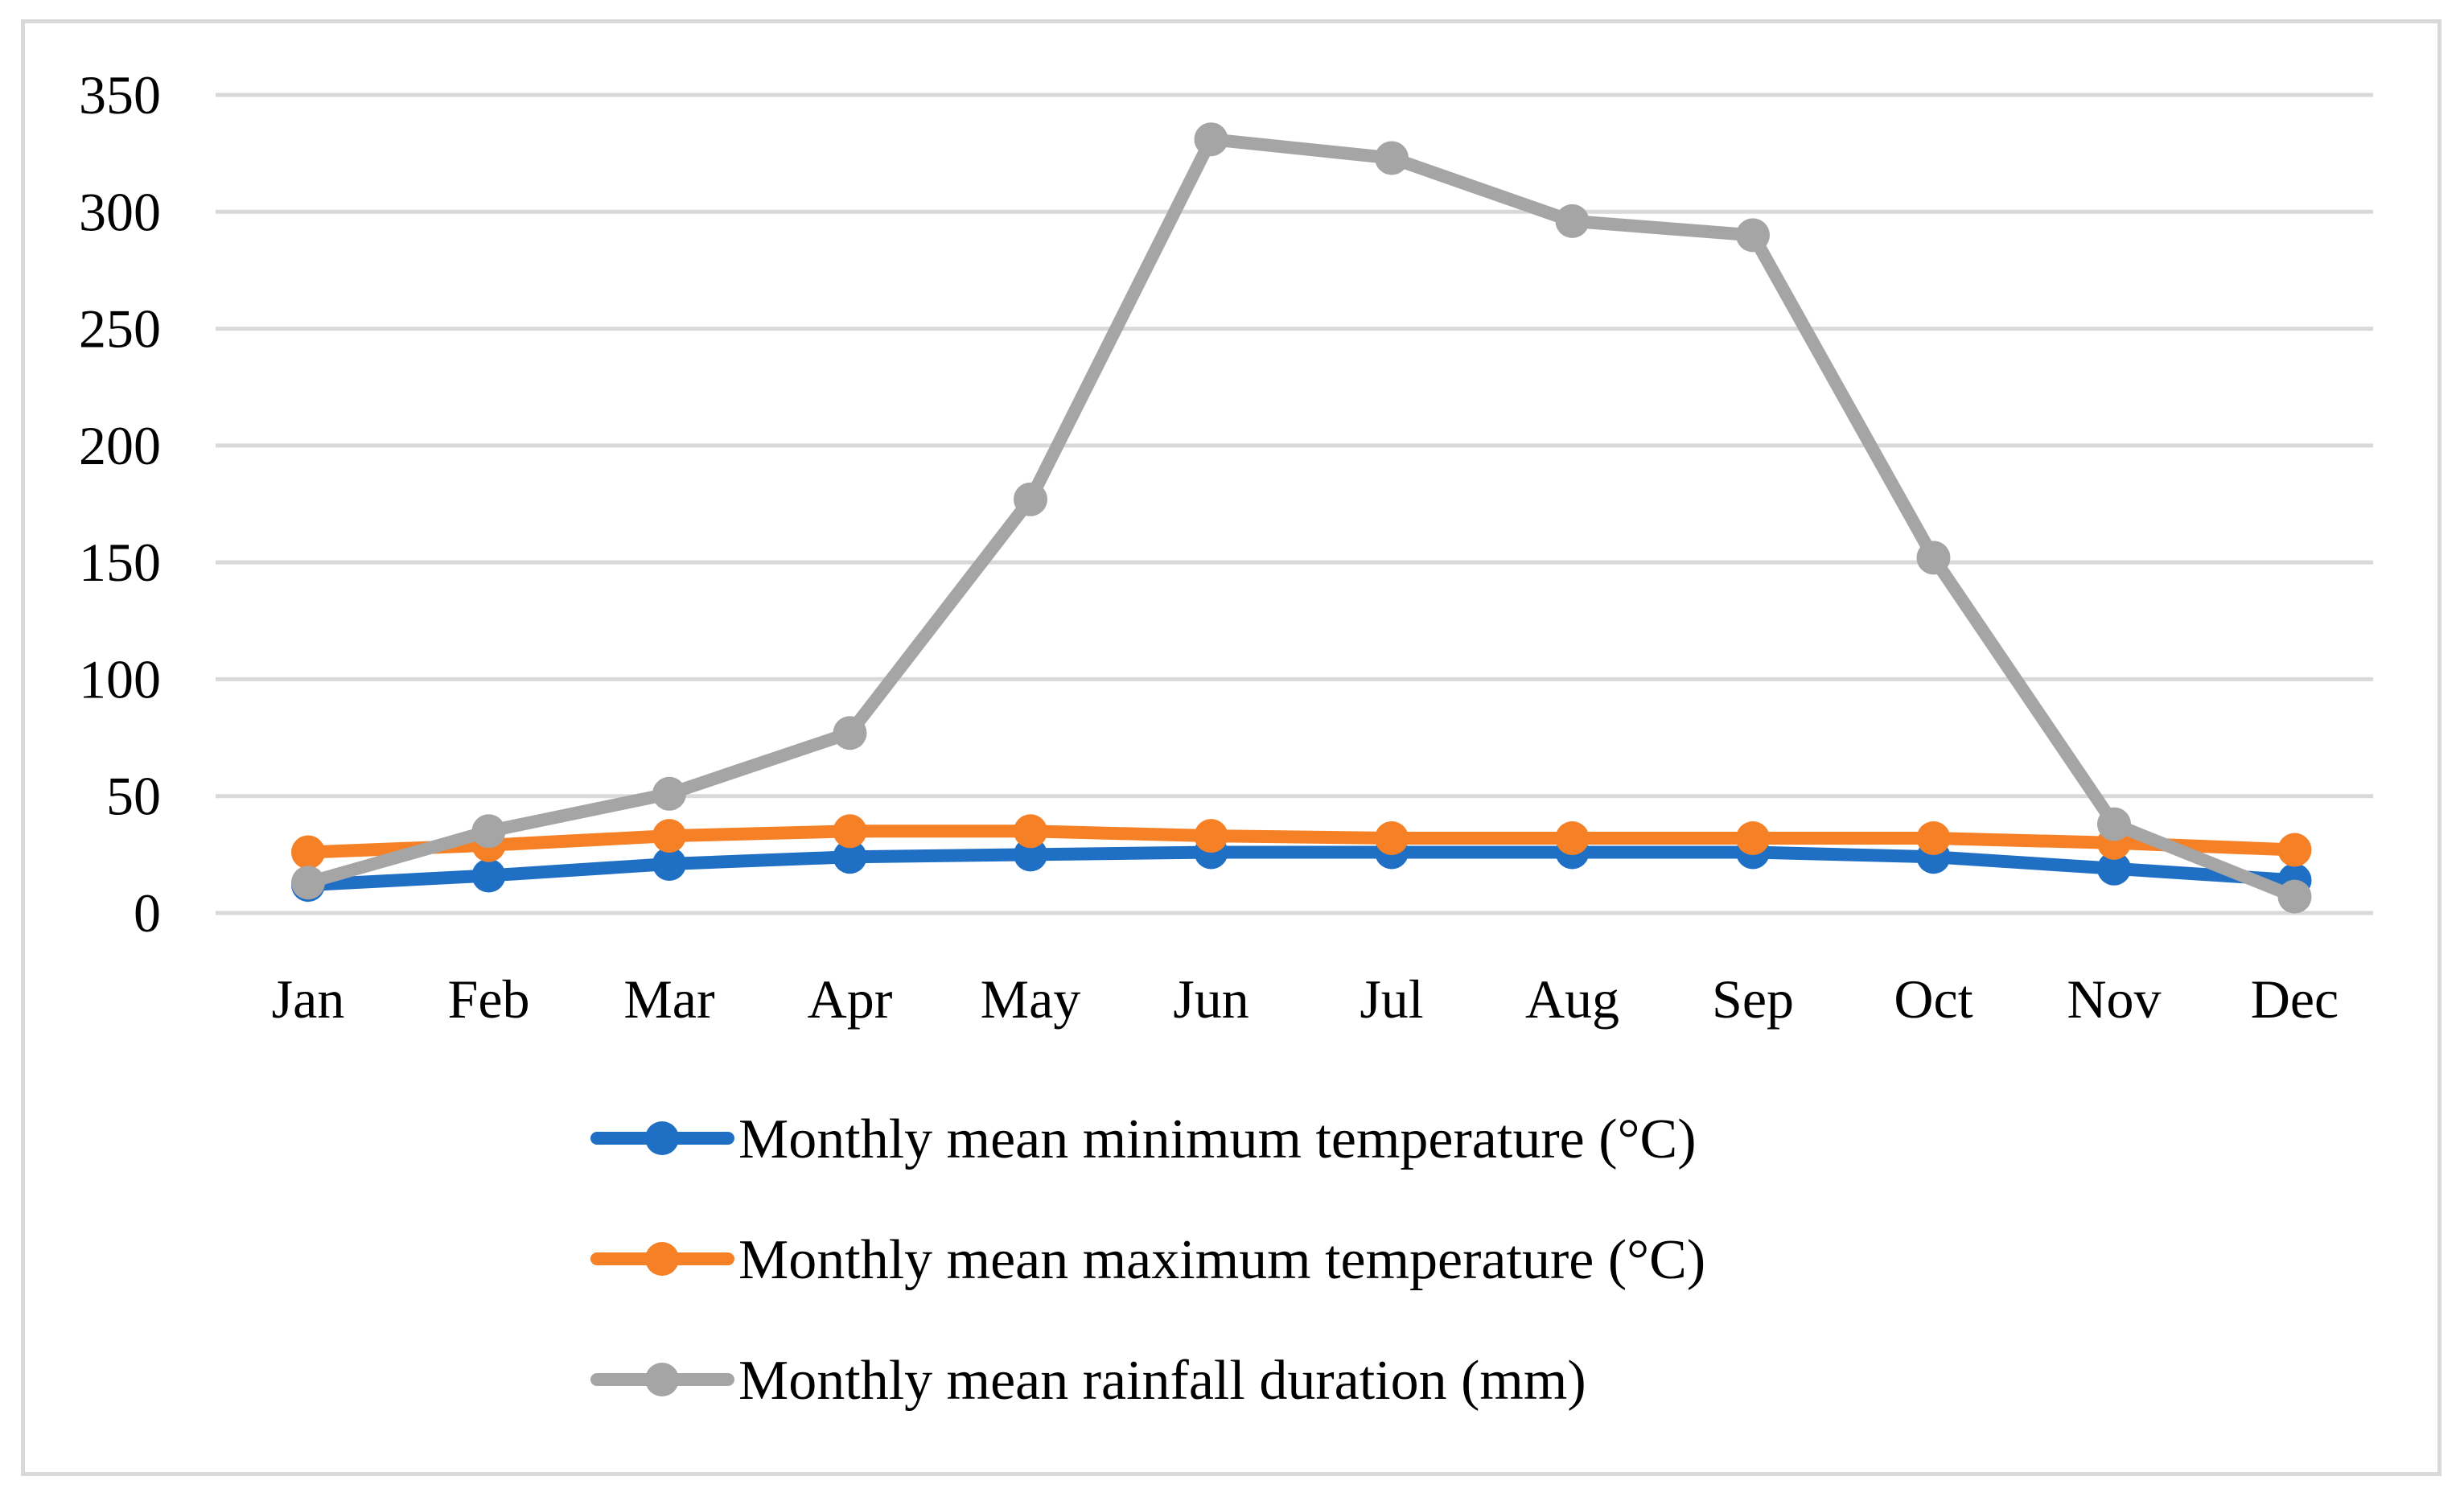 Image resolution: width=2464 pixels, height=1501 pixels. Describe the element at coordinates (1210, 999) in the screenshot. I see `x-tick-label: Jun` at that location.